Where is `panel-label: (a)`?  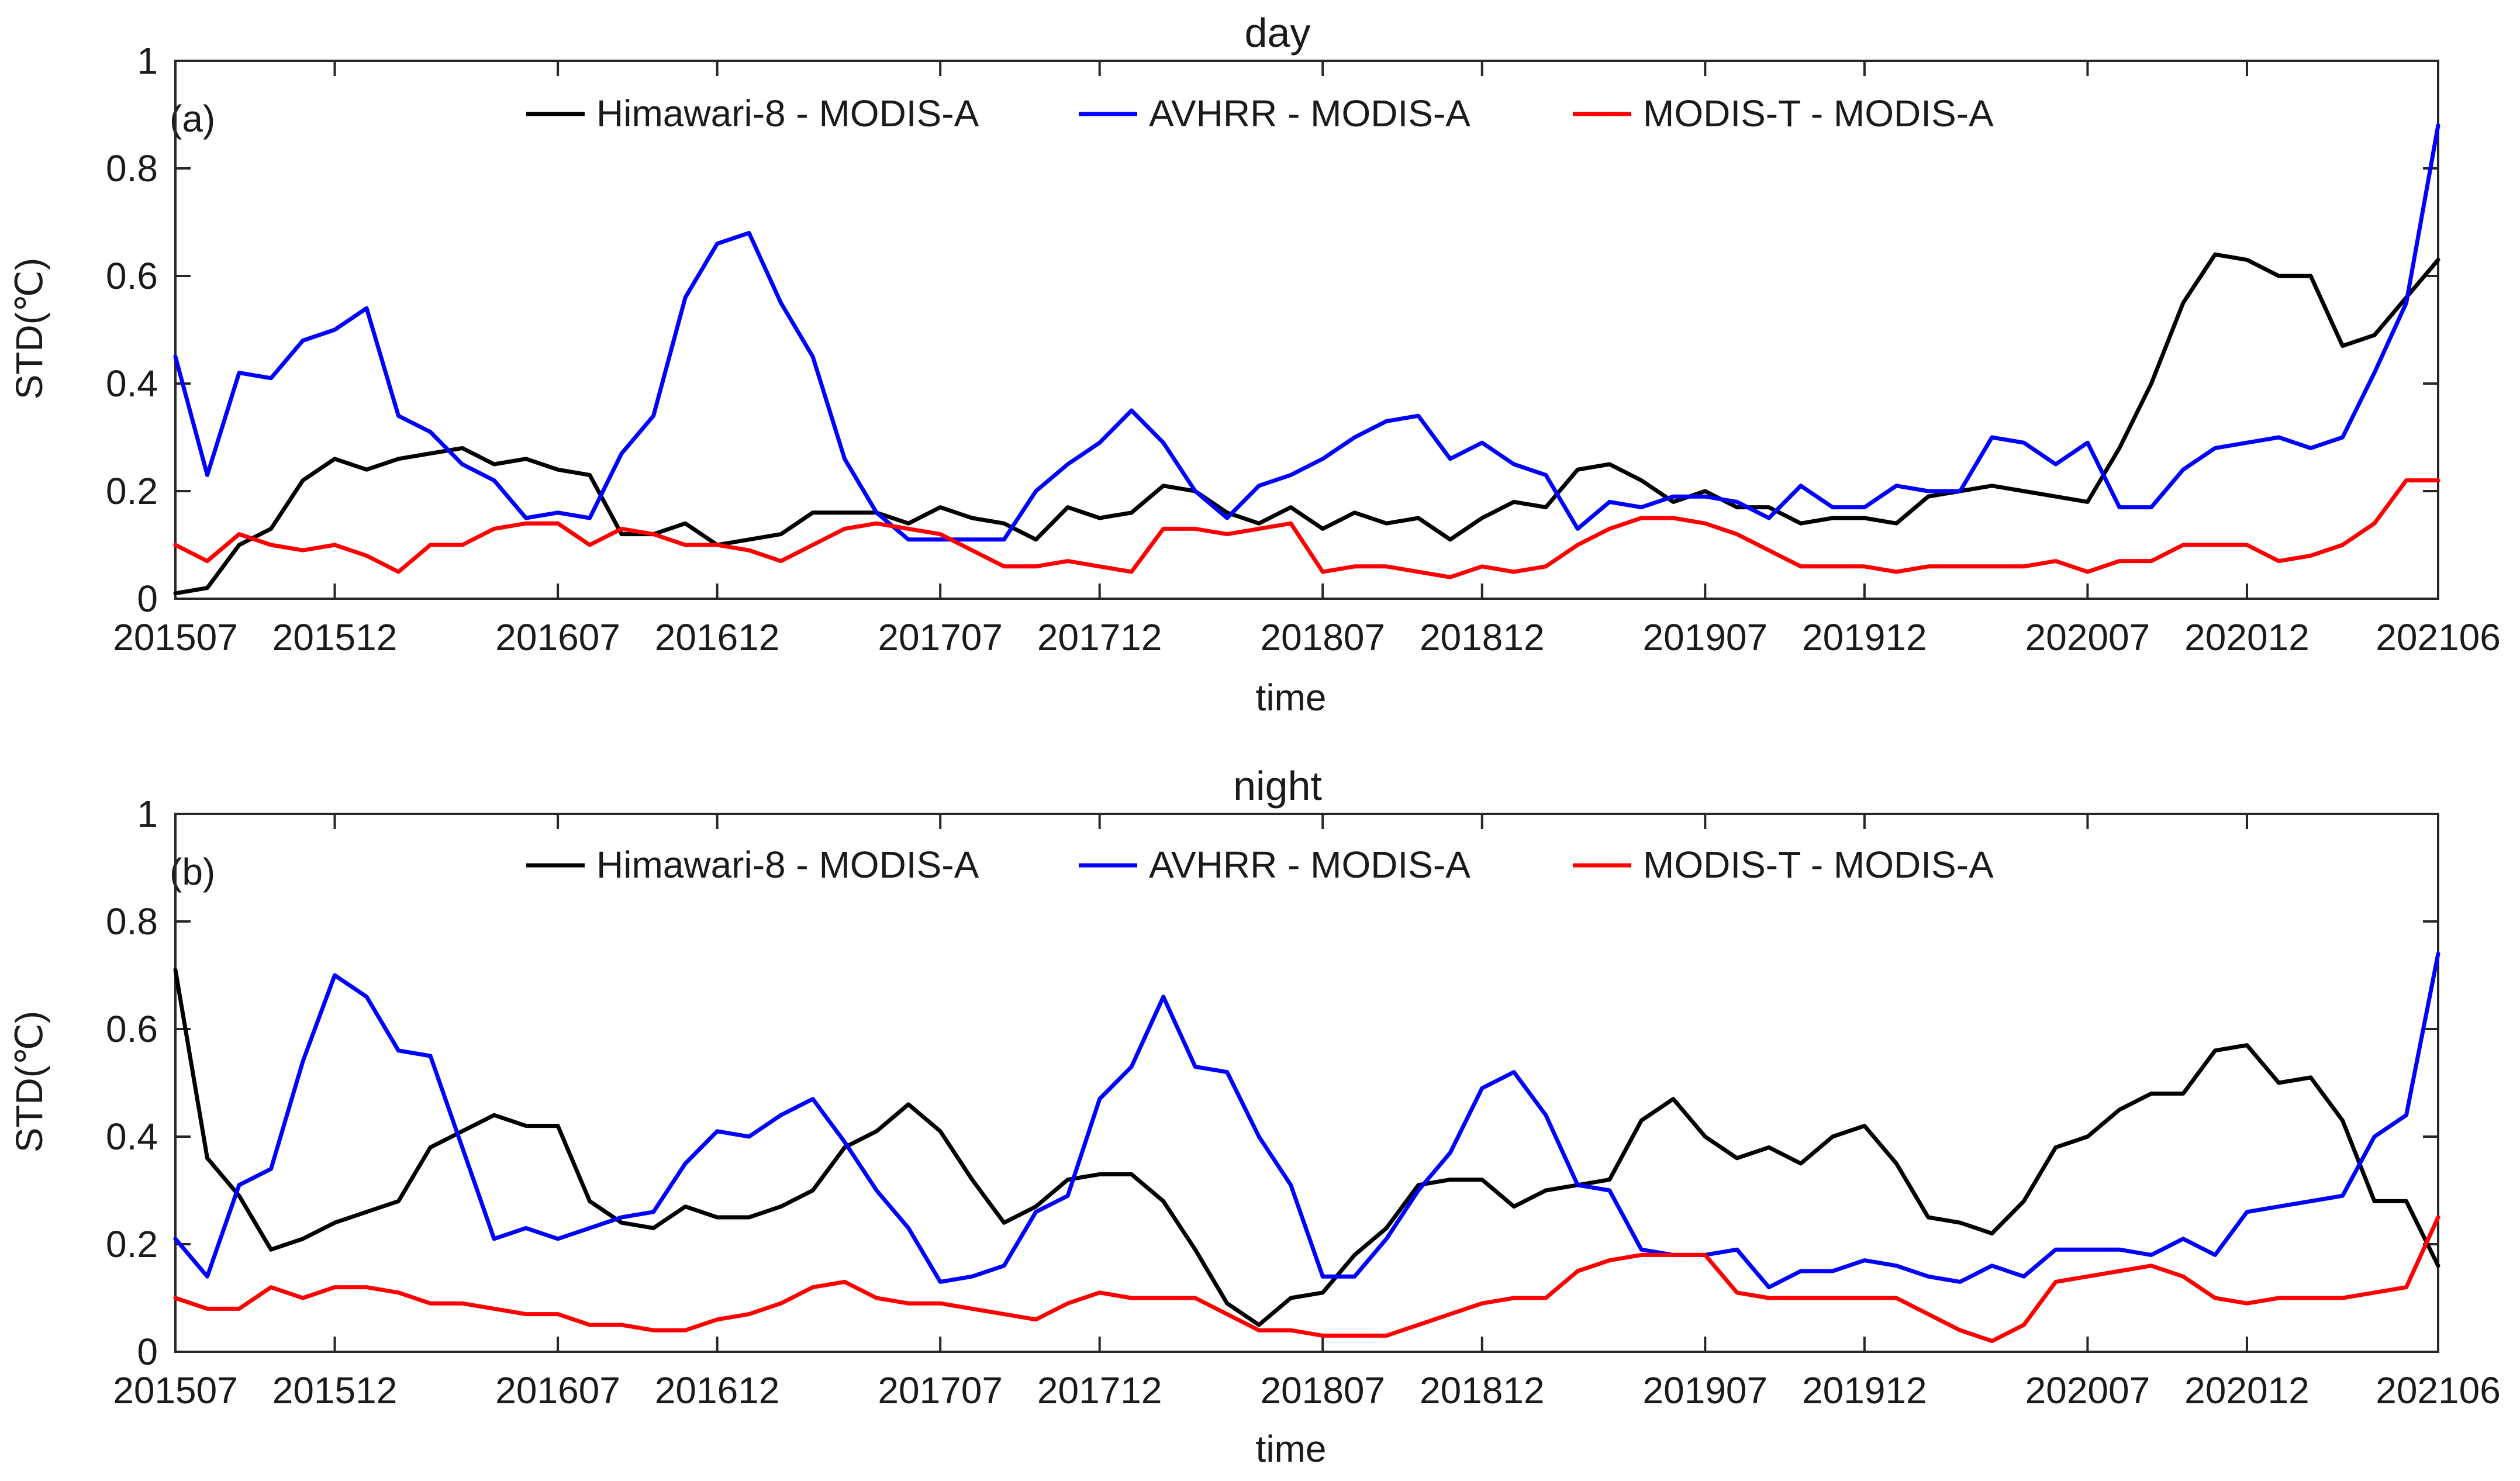
panel-label: (a) is located at coordinates (192, 119).